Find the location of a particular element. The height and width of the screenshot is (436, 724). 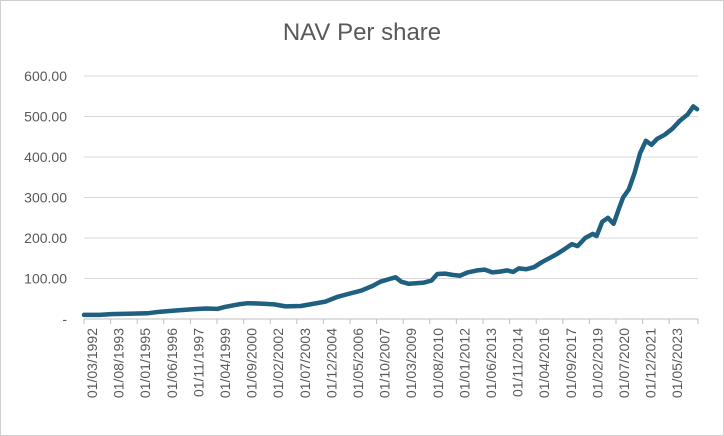

y-tick-label: 600.00 is located at coordinates (45, 76).